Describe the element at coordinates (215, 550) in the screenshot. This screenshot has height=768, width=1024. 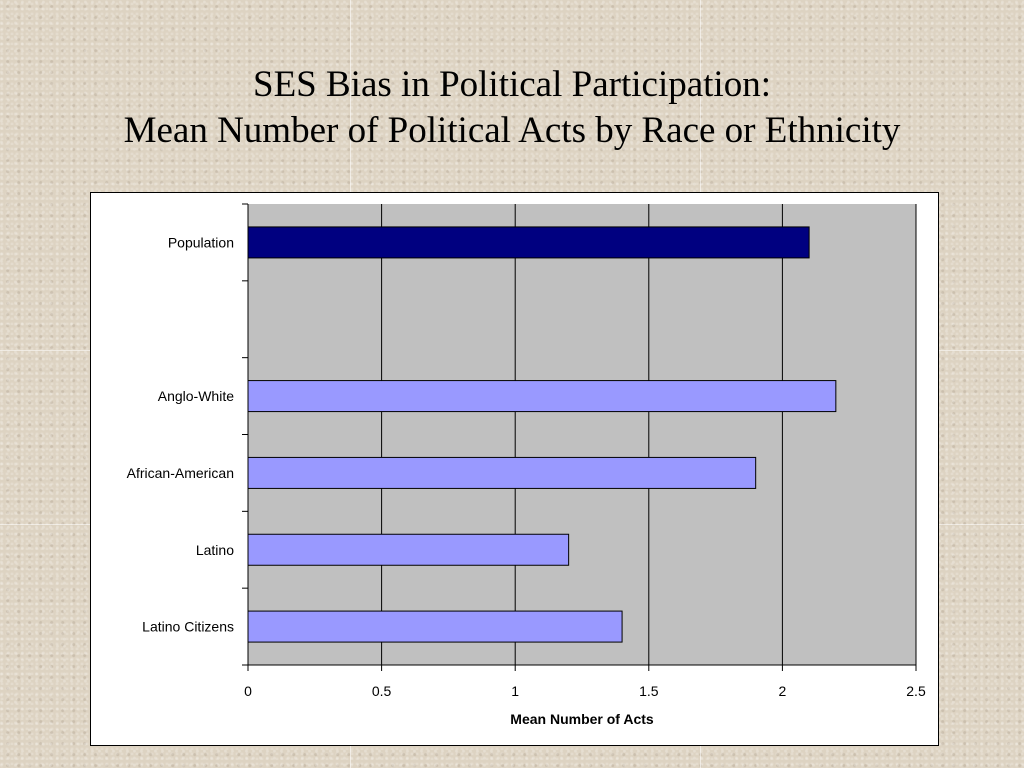
I see `category-label: Latino` at that location.